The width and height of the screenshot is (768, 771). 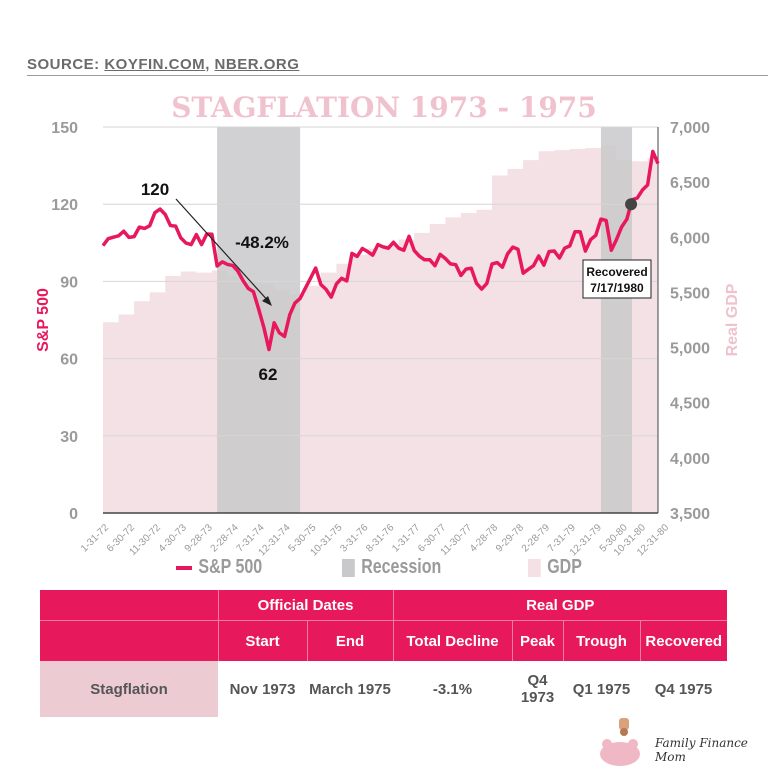 I want to click on trough-label: 62, so click(x=268, y=374).